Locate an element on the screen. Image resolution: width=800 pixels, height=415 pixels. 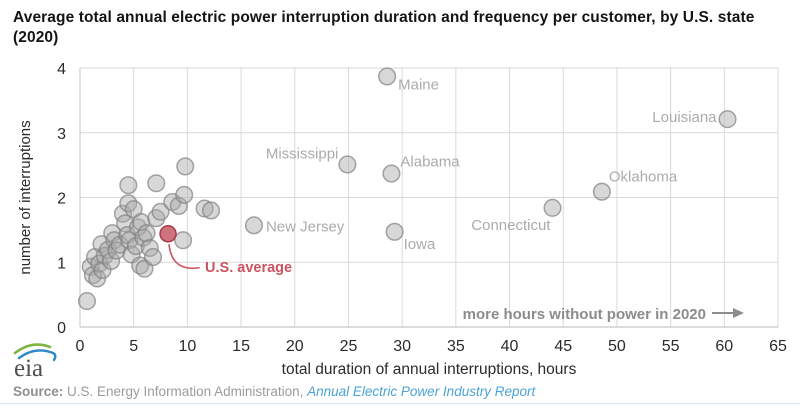
us-average-point is located at coordinates (168, 234).